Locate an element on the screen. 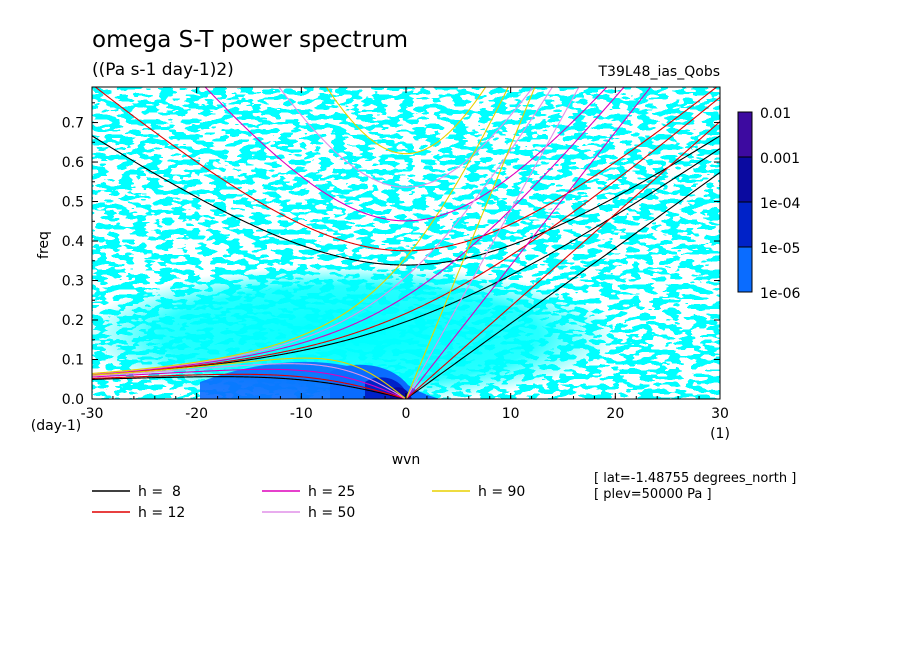 This screenshot has width=904, height=654. x-tick-label: -10 is located at coordinates (301, 414).